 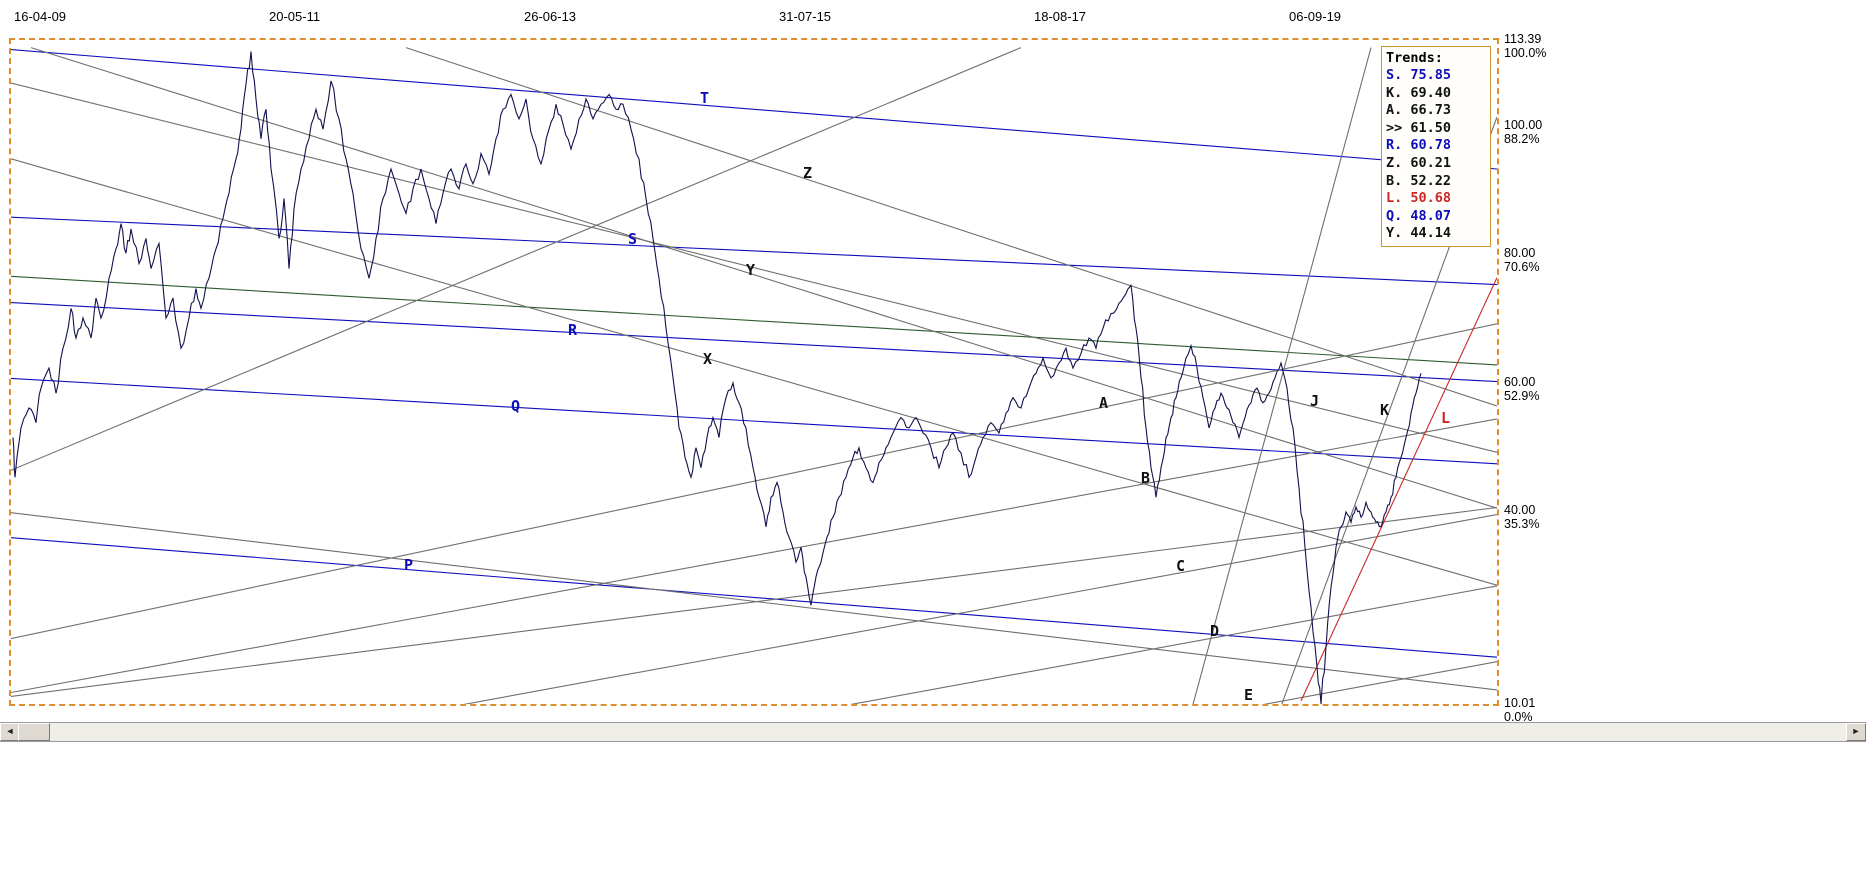 What do you see at coordinates (1154, 644) in the screenshot?
I see `trend-line-D` at bounding box center [1154, 644].